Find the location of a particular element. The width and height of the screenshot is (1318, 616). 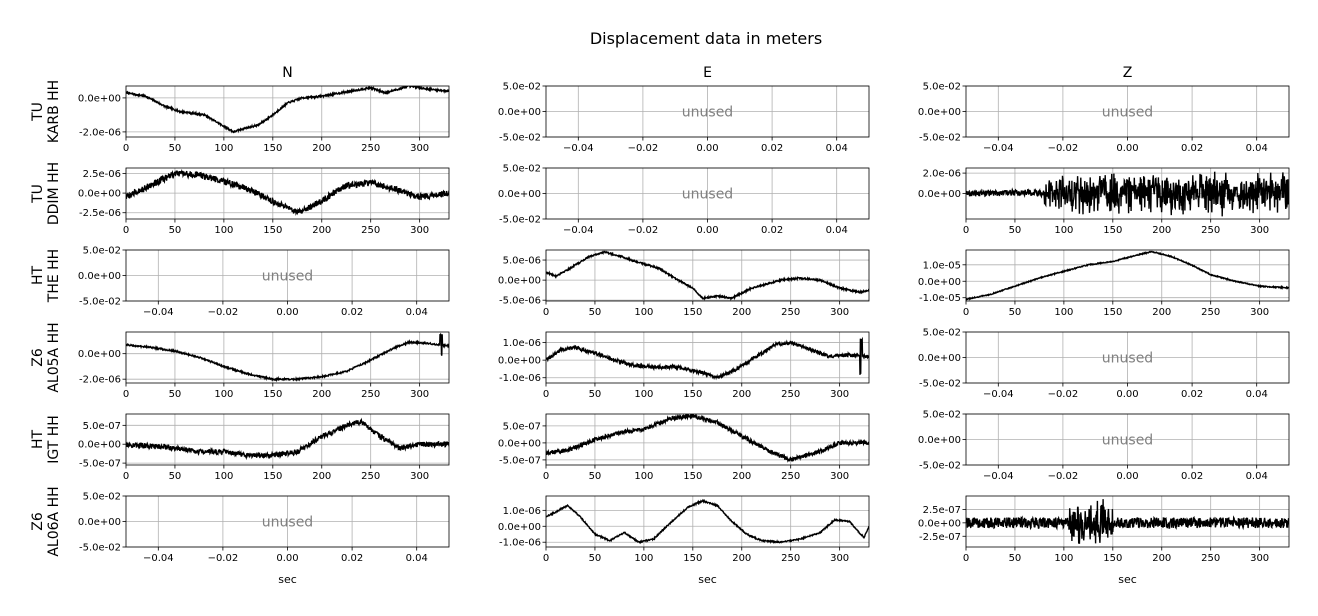

subplot-ht-igt-hh-e: 0 50 100 150 200 250 300 5.0e-07 0.0e+00 -5.0e-07 is located at coordinates (684, 447).